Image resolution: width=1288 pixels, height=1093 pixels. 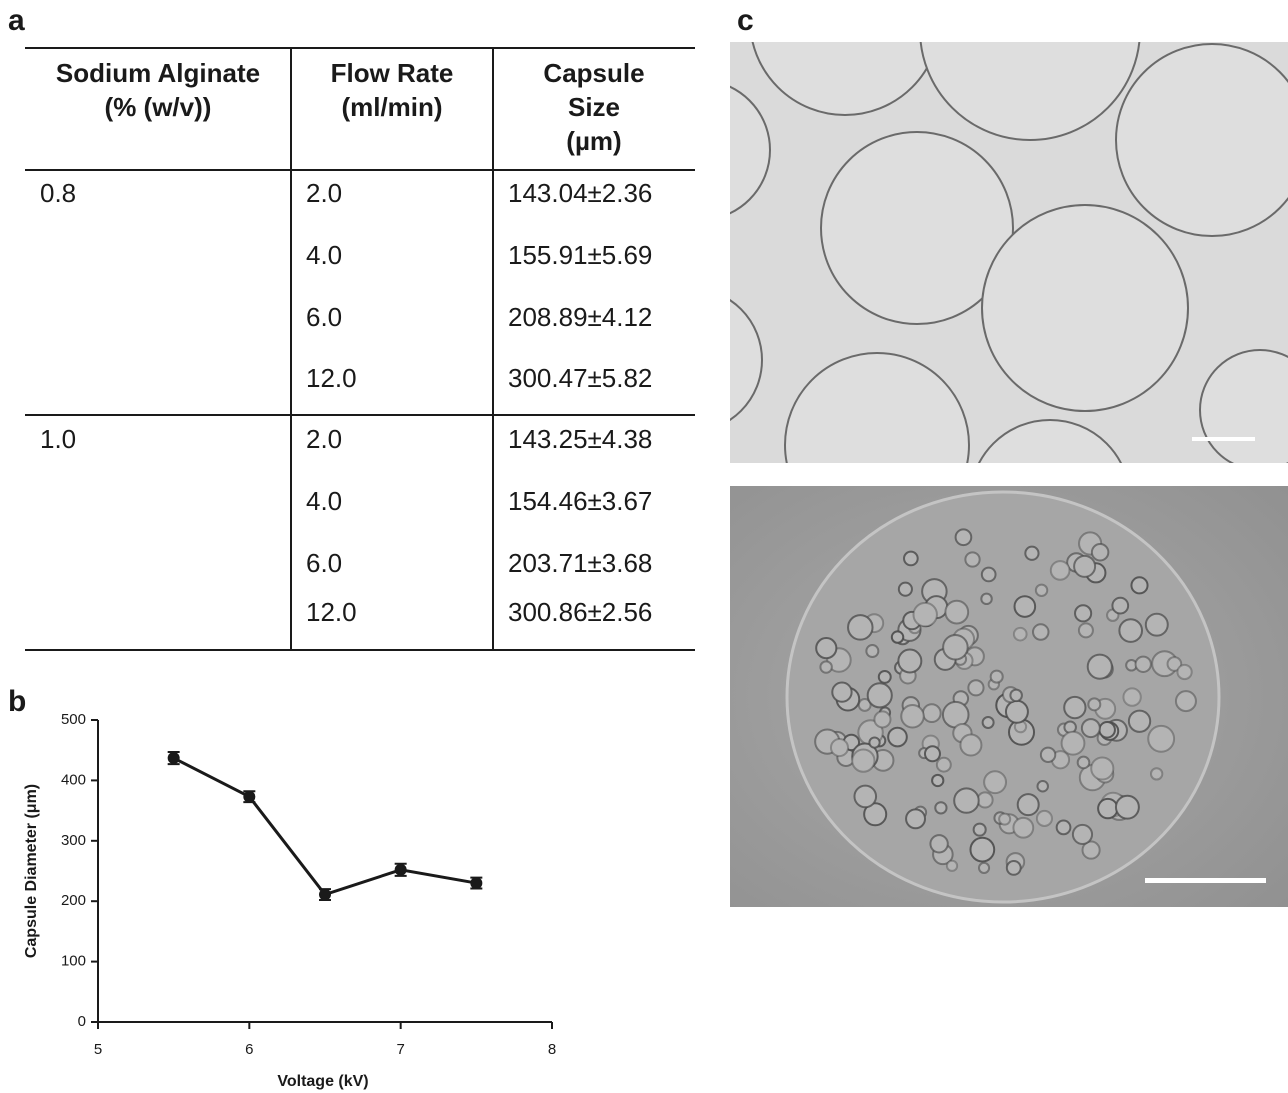 I want to click on cell: 300.86±2.56, so click(x=580, y=612).